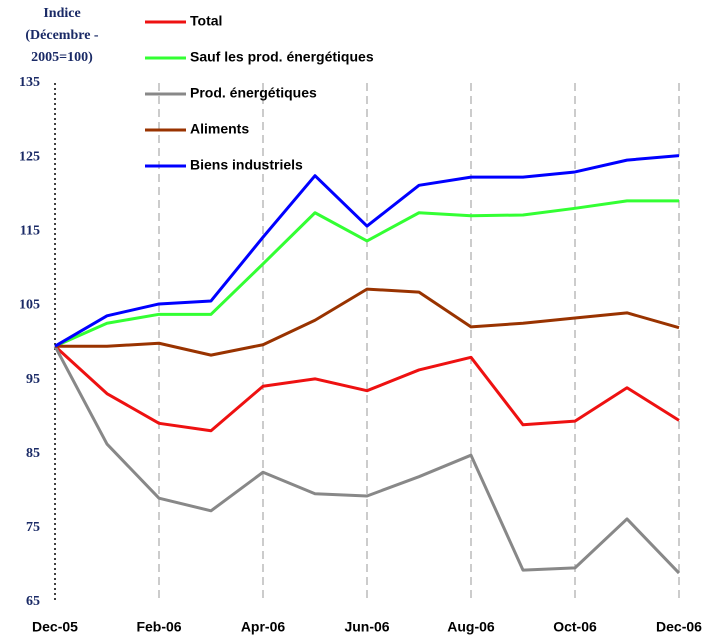  Describe the element at coordinates (62, 57) in the screenshot. I see `y-axis-title: 2005=100)` at that location.